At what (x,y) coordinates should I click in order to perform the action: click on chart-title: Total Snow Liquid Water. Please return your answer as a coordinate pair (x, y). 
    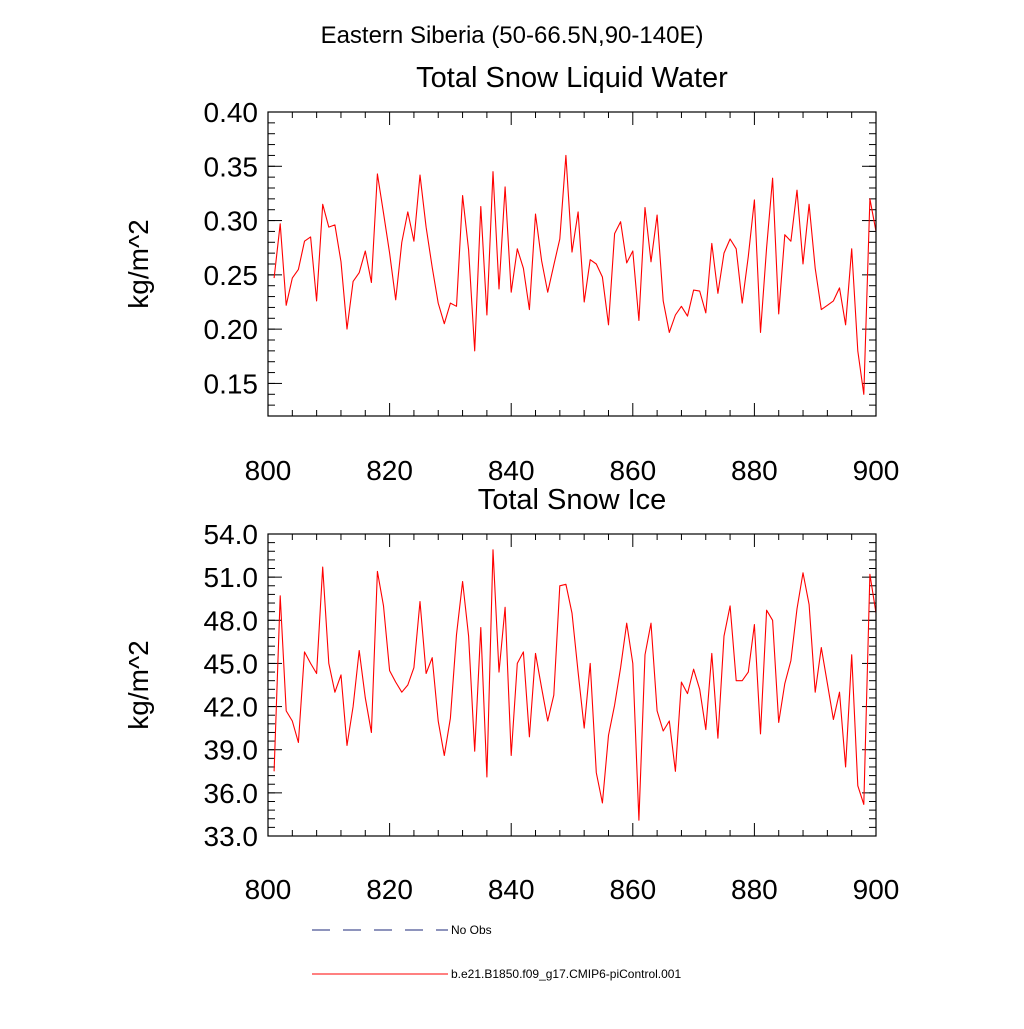
    Looking at the image, I should click on (572, 78).